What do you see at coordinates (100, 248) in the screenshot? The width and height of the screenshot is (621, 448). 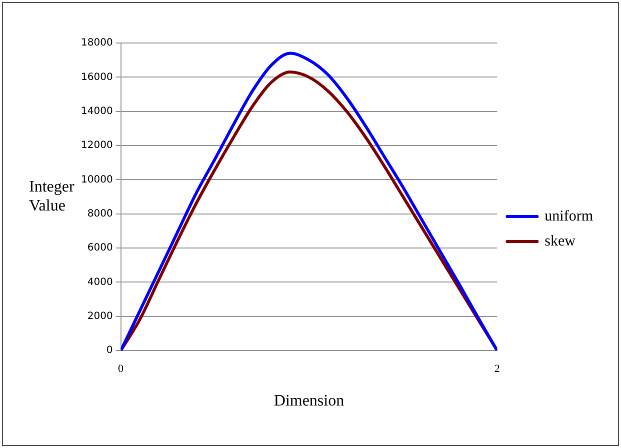 I see `y-tick-label: 6000` at bounding box center [100, 248].